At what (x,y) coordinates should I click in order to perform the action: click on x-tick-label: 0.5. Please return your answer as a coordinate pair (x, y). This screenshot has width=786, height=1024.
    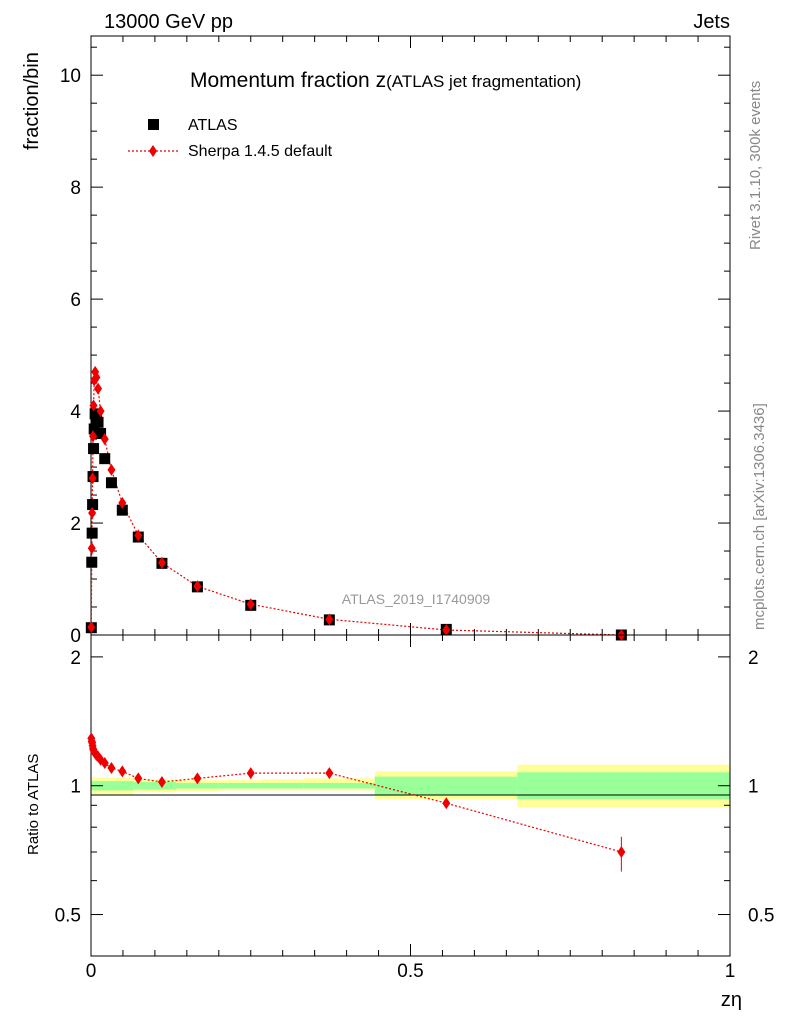
    Looking at the image, I should click on (410, 971).